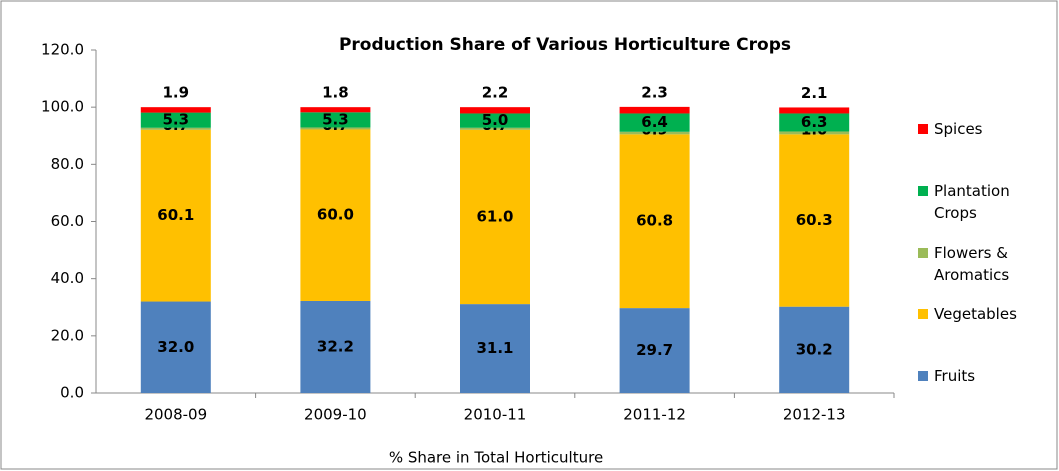 The width and height of the screenshot is (1059, 471). I want to click on legend-item: Plantation Crops, so click(983, 202).